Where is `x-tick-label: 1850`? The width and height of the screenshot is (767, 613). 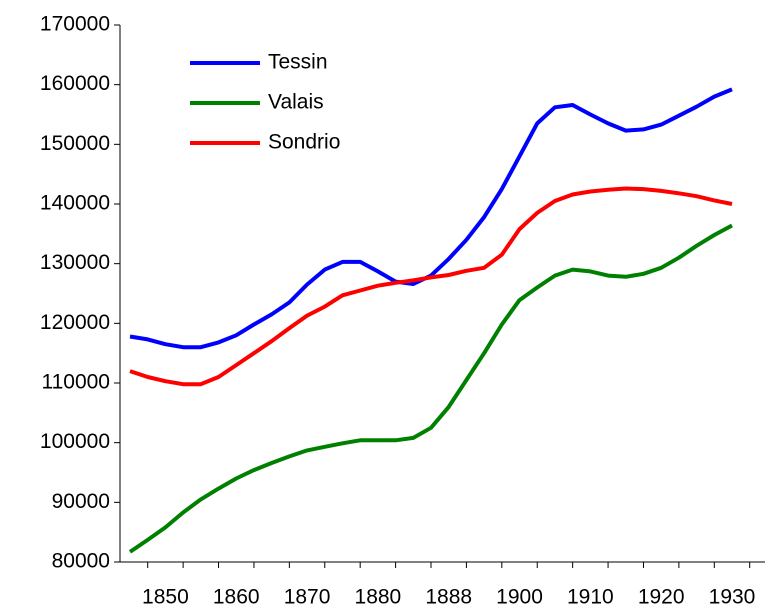
x-tick-label: 1850 is located at coordinates (165, 597).